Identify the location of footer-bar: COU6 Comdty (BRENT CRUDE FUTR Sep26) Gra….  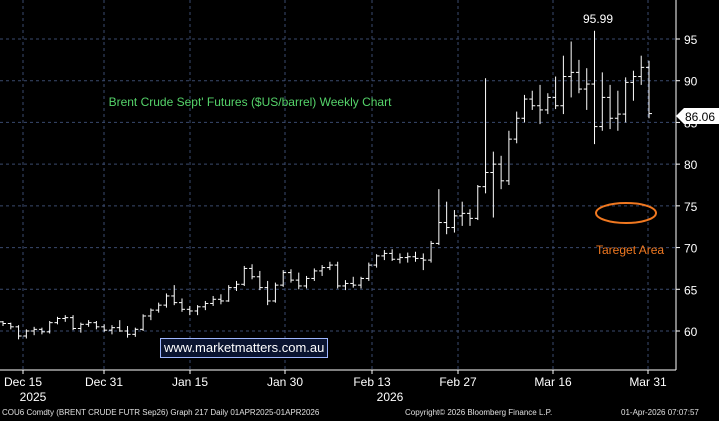
(359, 412).